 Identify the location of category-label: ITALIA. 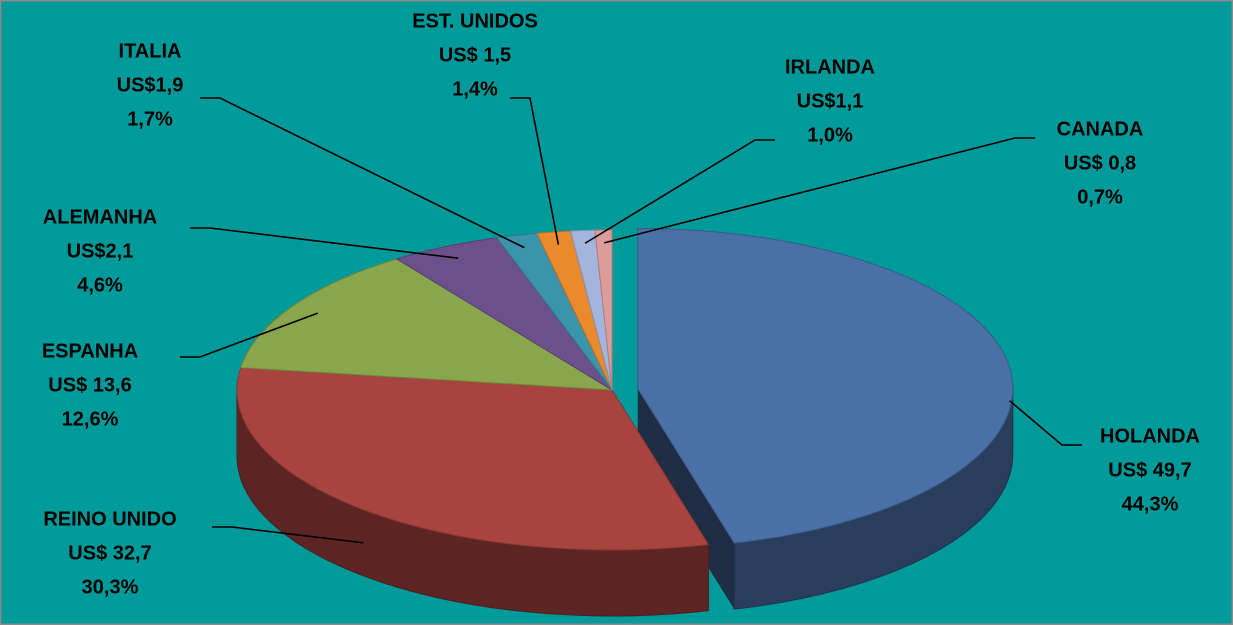
(150, 51).